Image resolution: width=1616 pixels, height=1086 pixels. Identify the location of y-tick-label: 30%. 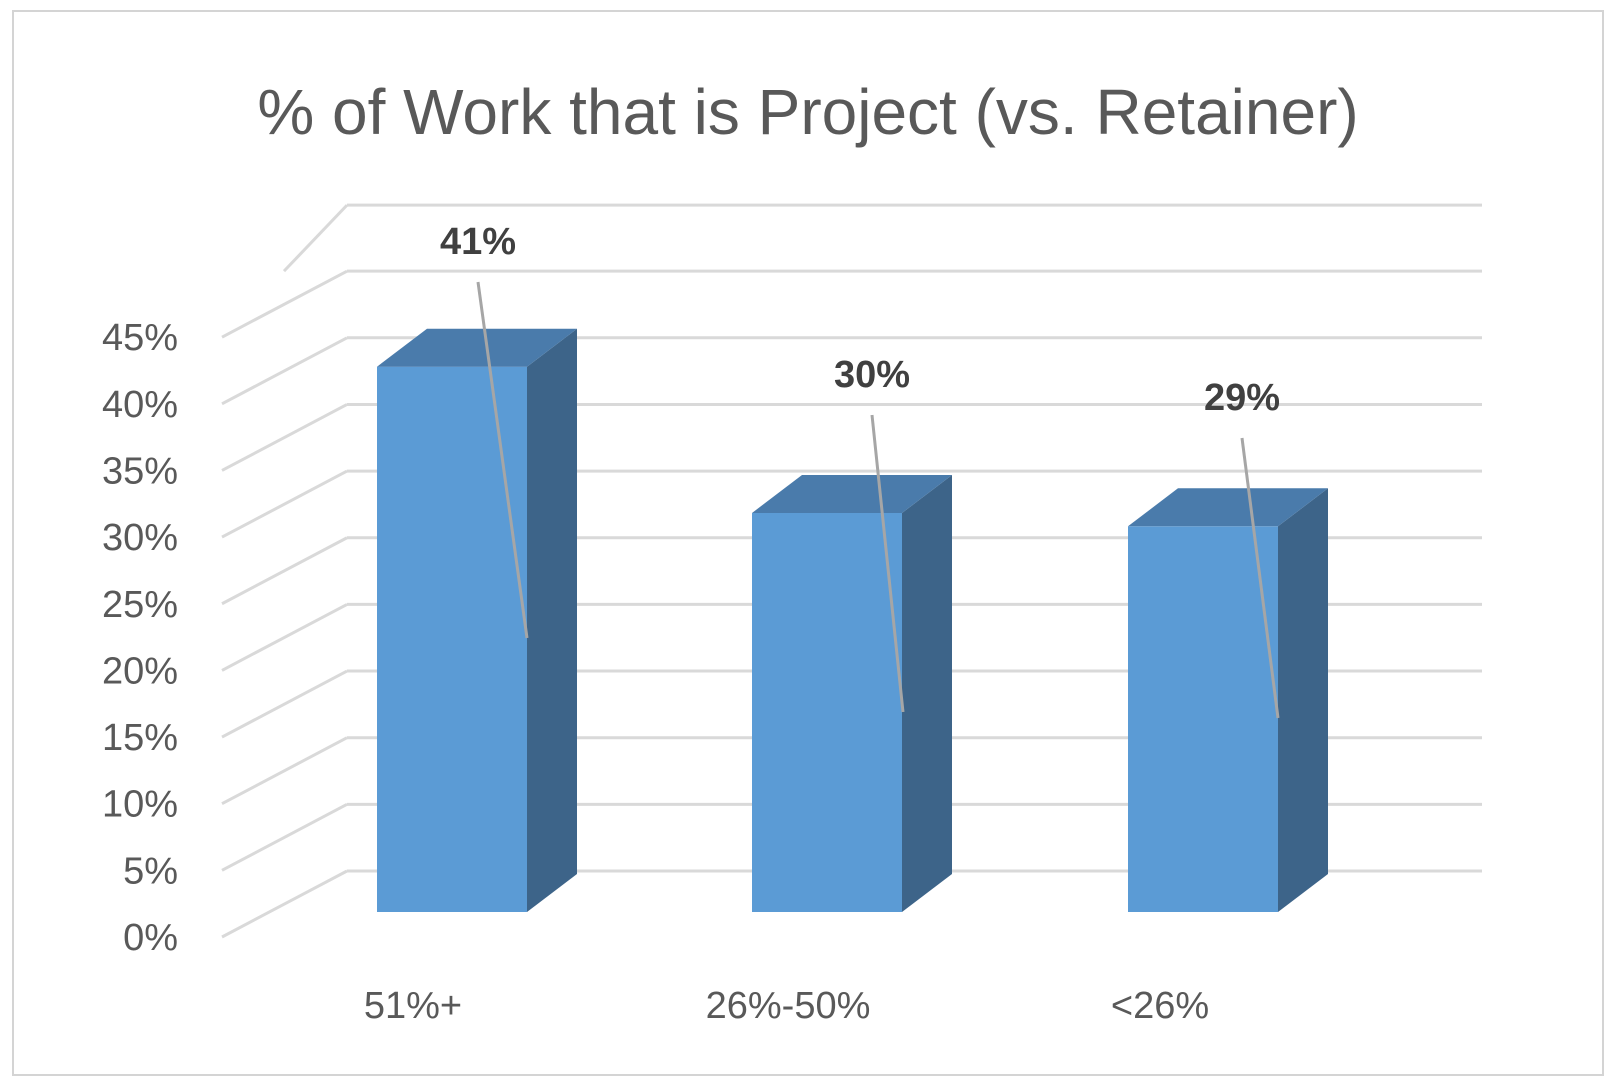
(140, 538).